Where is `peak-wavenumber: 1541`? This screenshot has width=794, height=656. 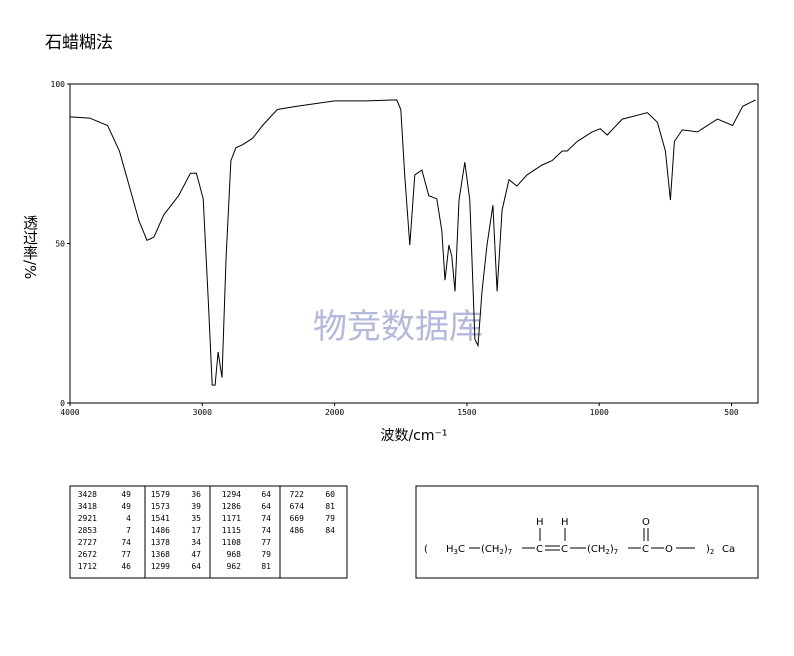
peak-wavenumber: 1541 is located at coordinates (160, 518).